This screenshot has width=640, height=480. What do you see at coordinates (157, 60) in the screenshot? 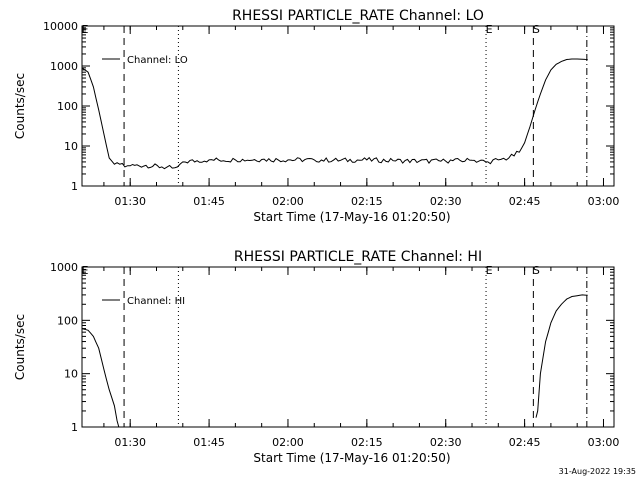
I see `legend-label: Channel: LO` at bounding box center [157, 60].